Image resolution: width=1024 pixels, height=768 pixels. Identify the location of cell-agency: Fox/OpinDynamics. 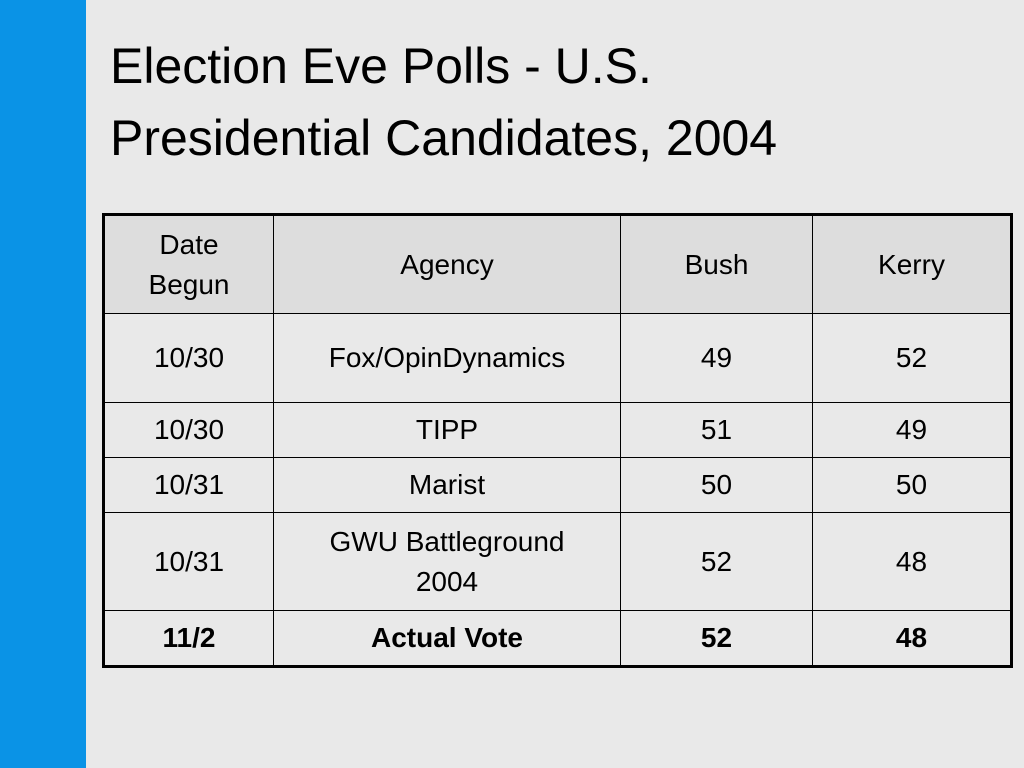
(447, 358).